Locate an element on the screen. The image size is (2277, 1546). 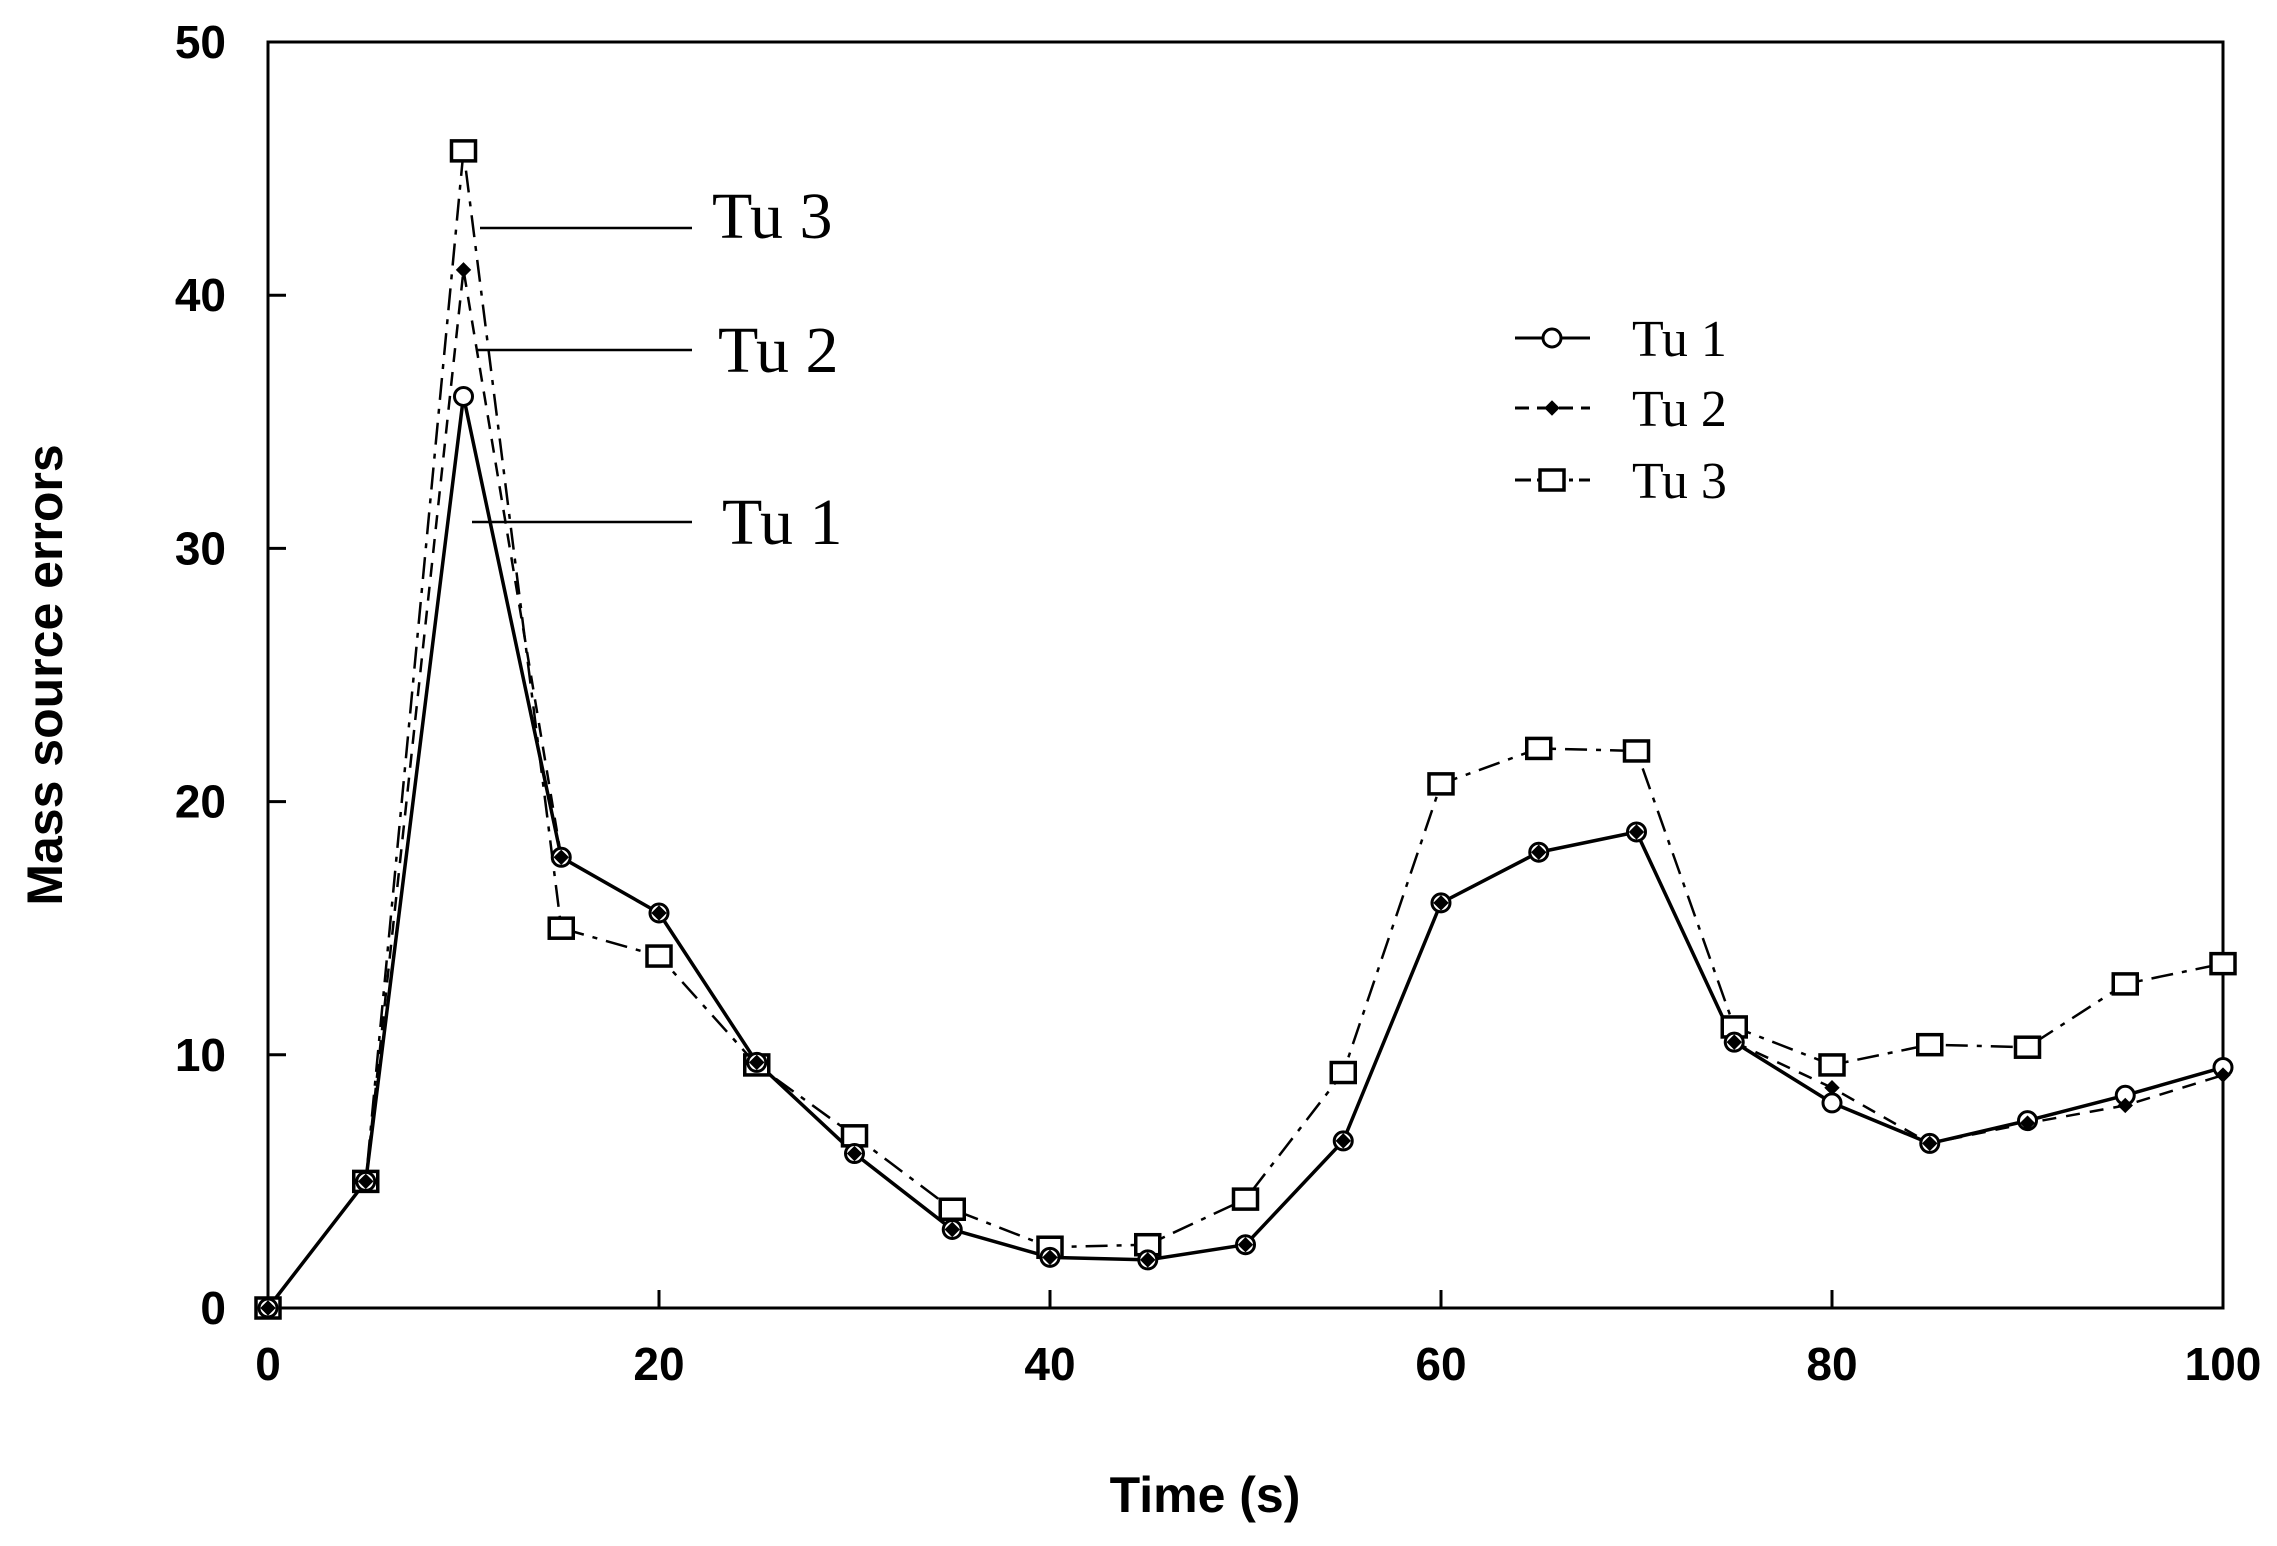
x-axis-title: Time (s) is located at coordinates (1205, 1495).